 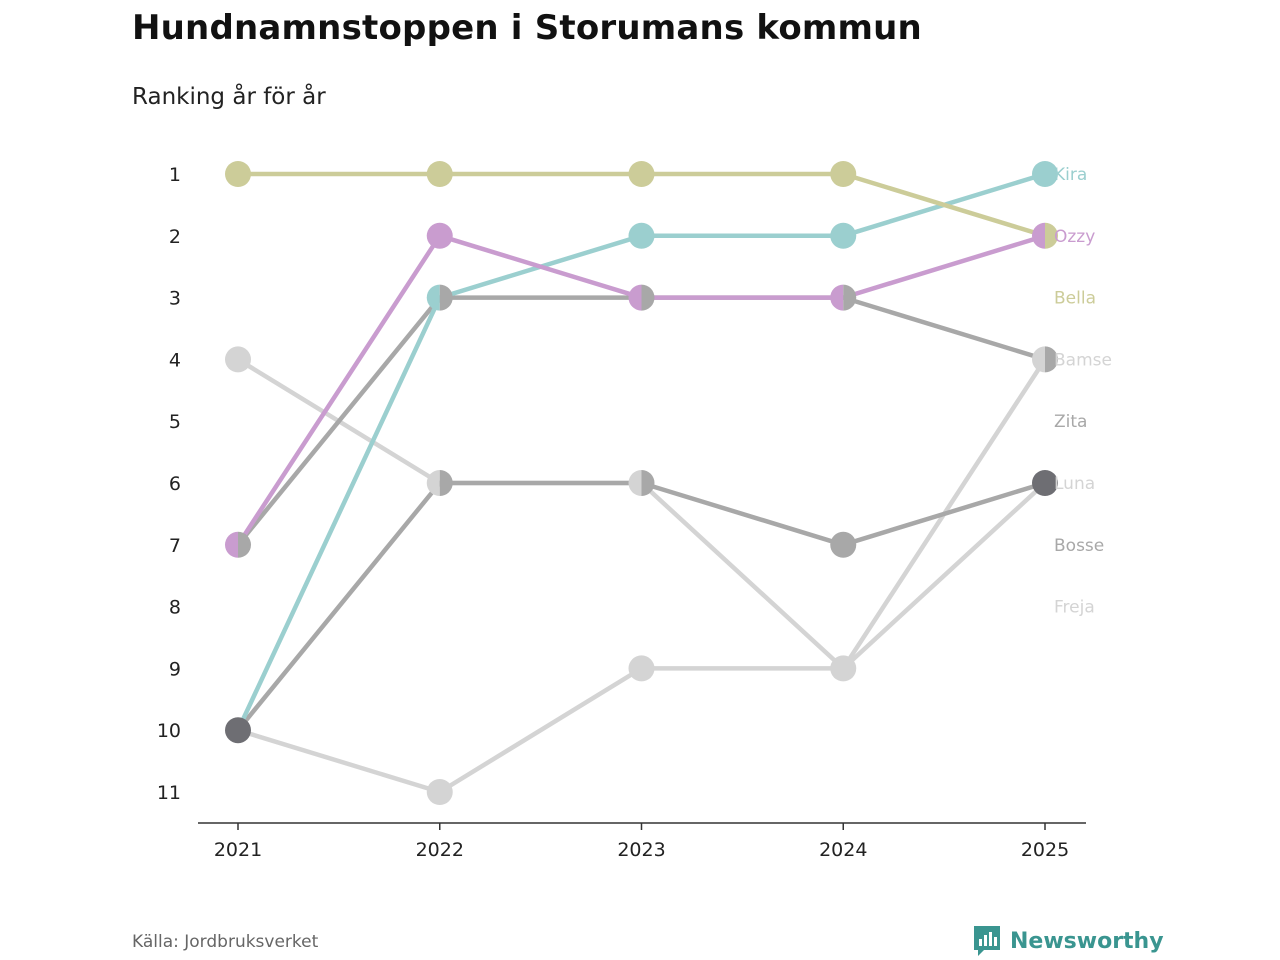 I want to click on x-tick-label-2023: 2023, so click(x=641, y=850).